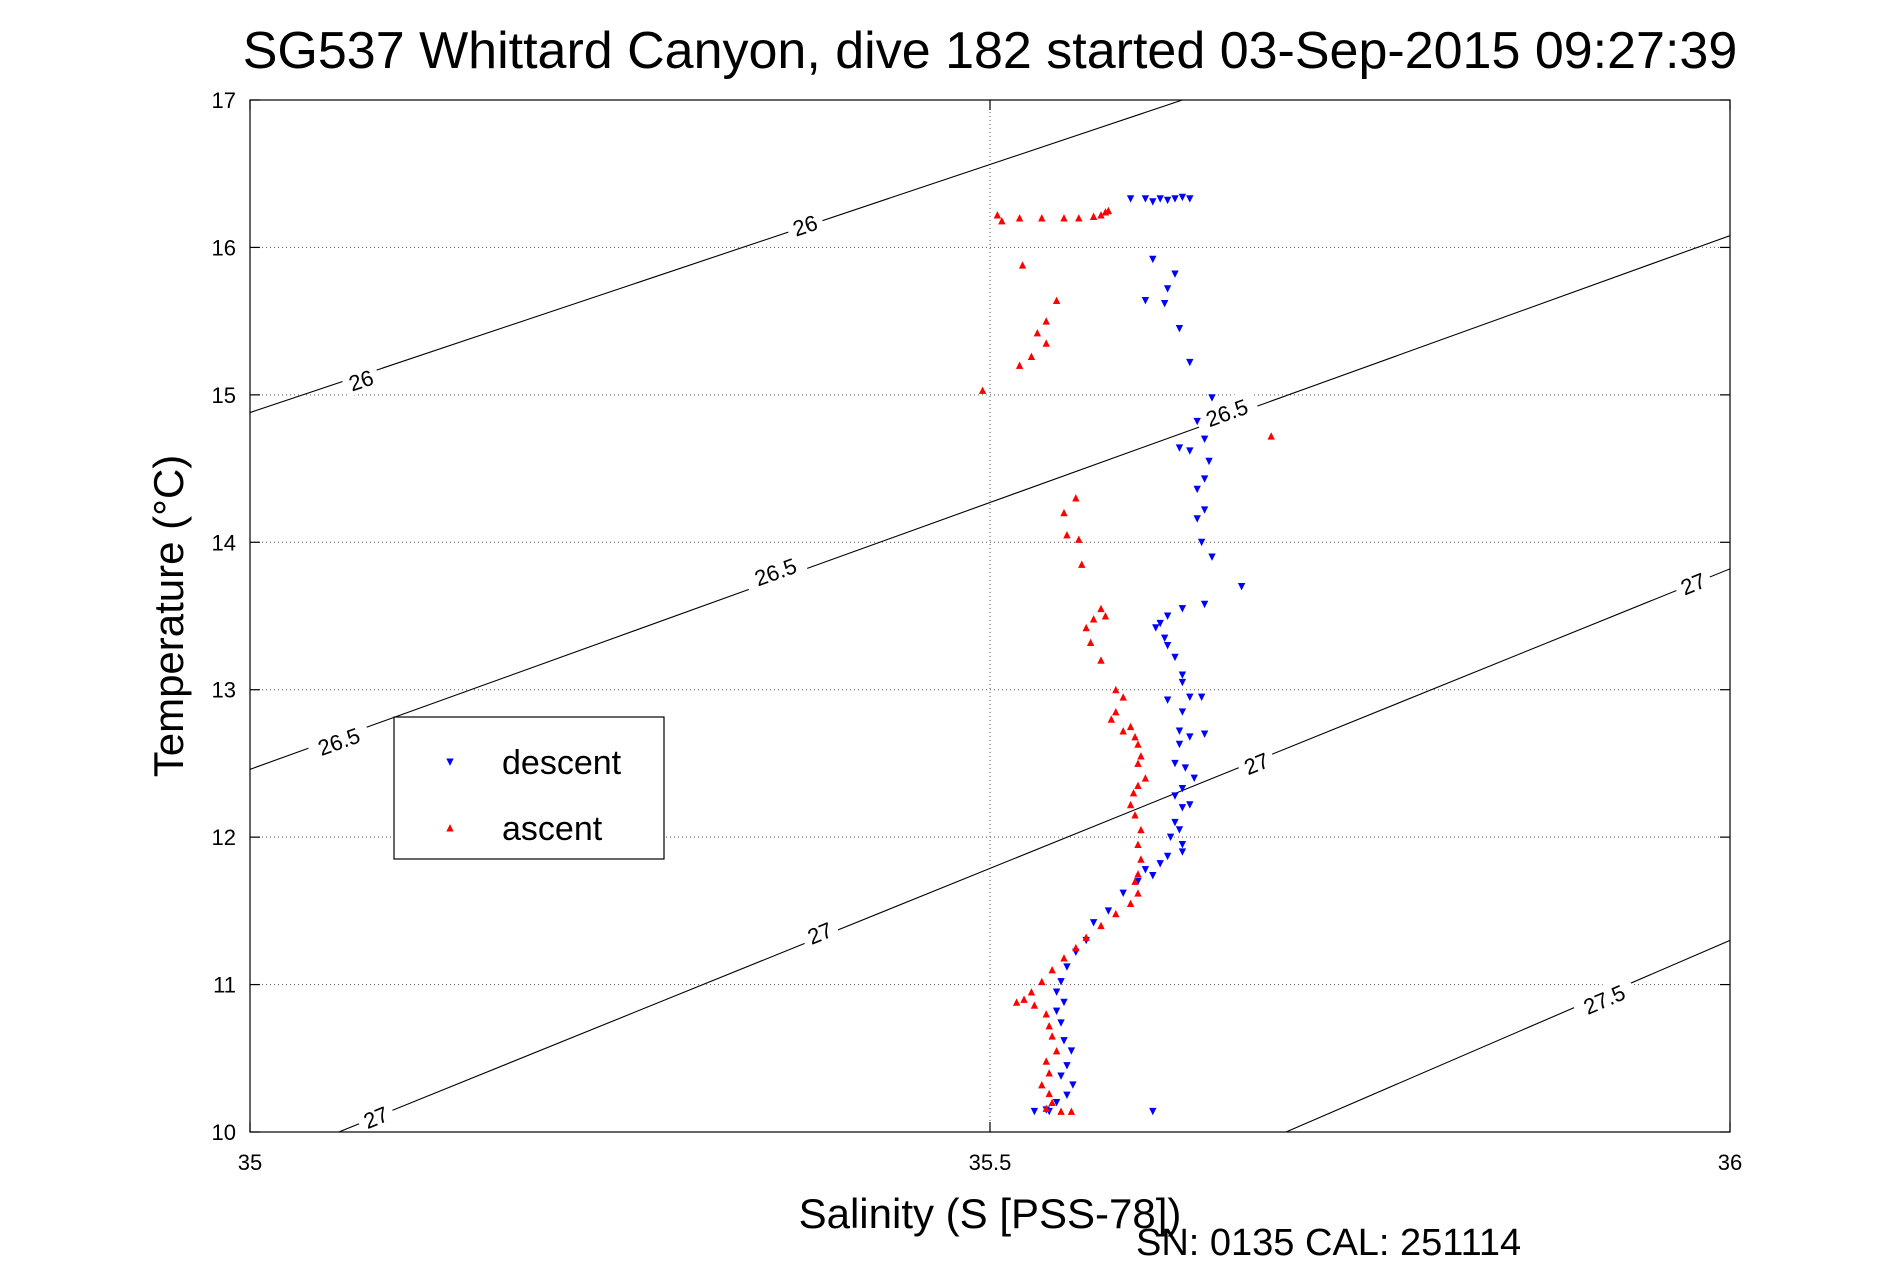  What do you see at coordinates (716, 257) in the screenshot?
I see `density-contour-line` at bounding box center [716, 257].